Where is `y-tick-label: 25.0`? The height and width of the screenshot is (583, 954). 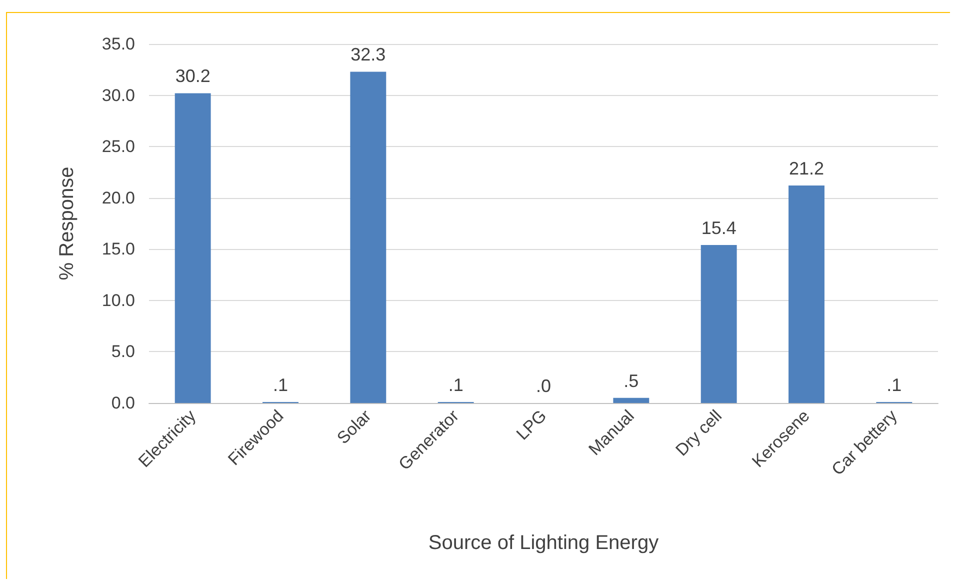 y-tick-label: 25.0 is located at coordinates (118, 146).